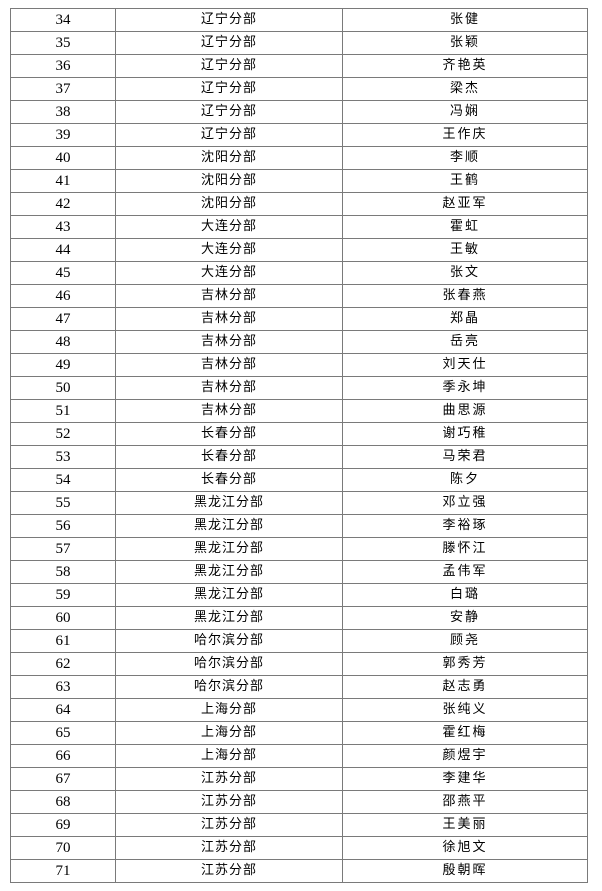 The width and height of the screenshot is (602, 891). Describe the element at coordinates (299, 434) in the screenshot. I see `table-row: 52 长春分部 谢巧稚` at that location.